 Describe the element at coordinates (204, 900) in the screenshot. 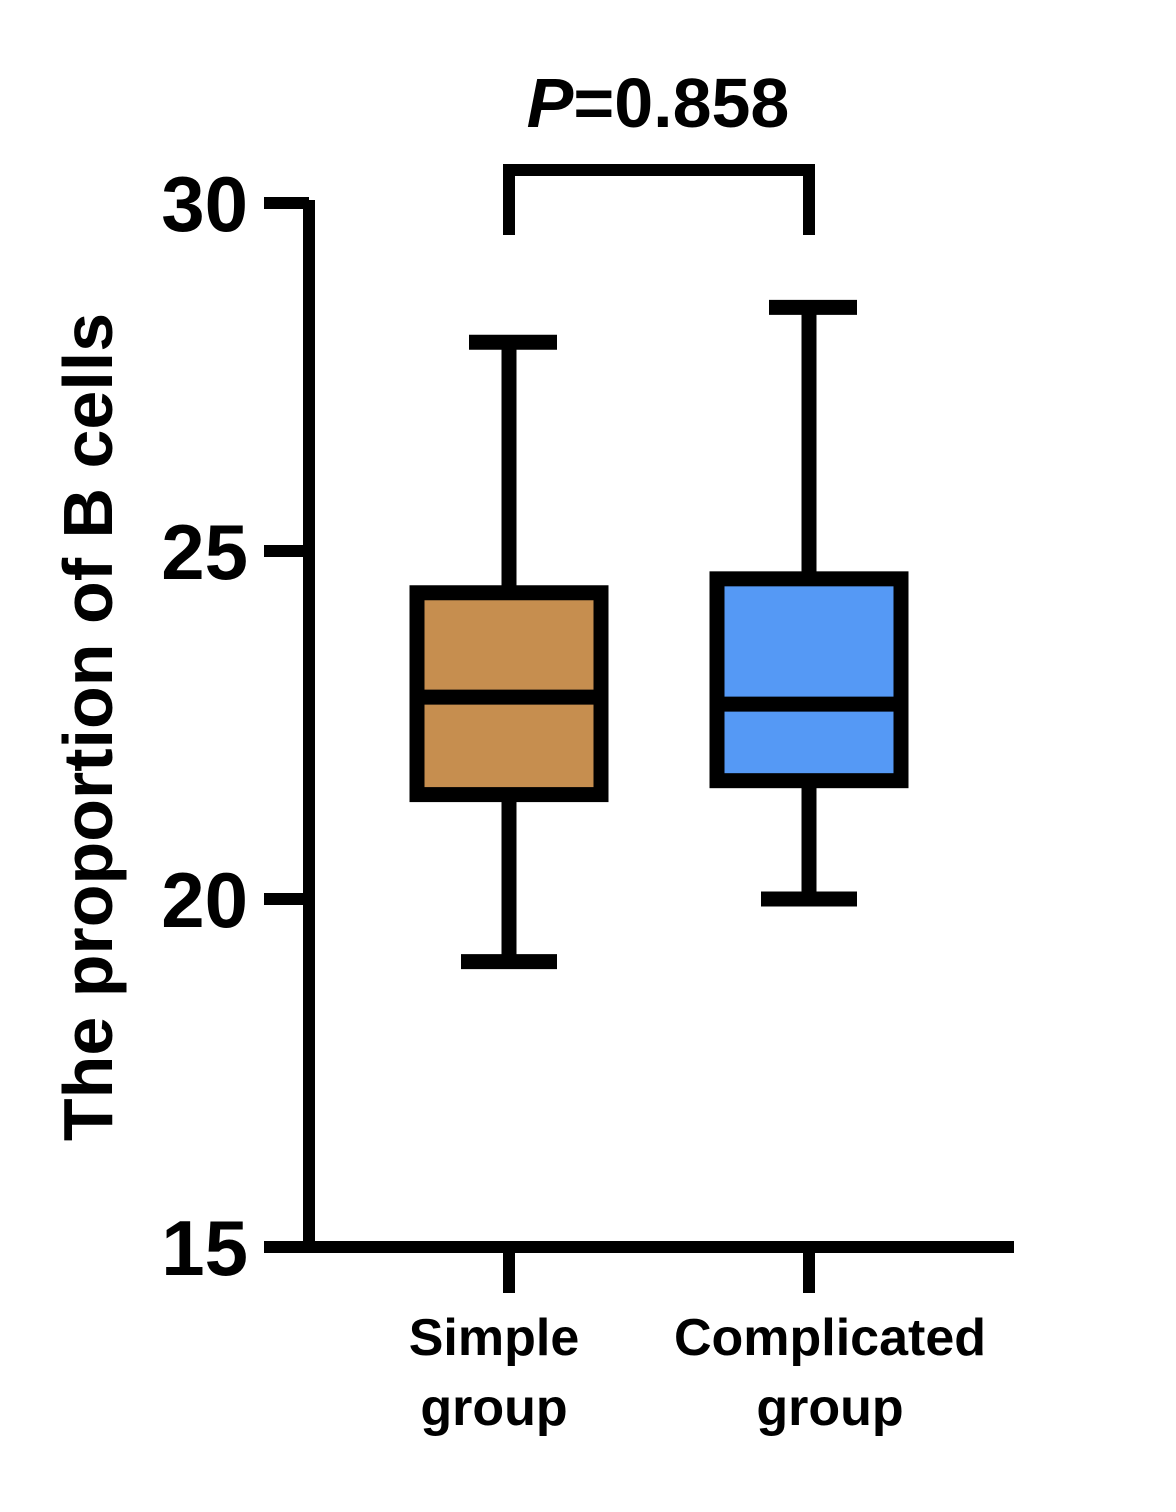

I see `y-tick-label: 20` at that location.